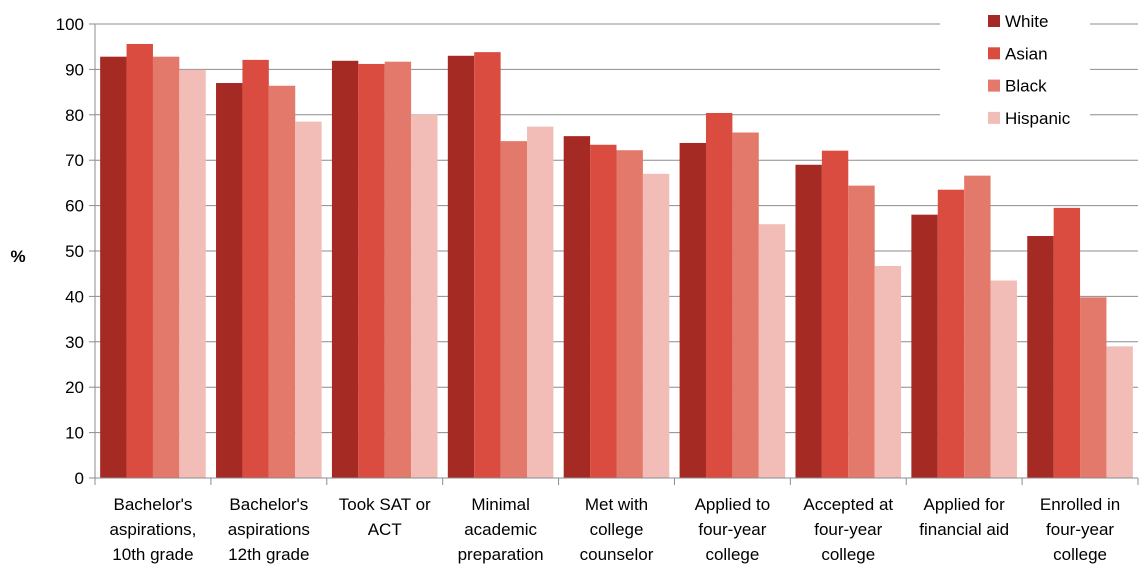 The height and width of the screenshot is (574, 1141). What do you see at coordinates (74, 433) in the screenshot?
I see `y-tick-label: 10` at bounding box center [74, 433].